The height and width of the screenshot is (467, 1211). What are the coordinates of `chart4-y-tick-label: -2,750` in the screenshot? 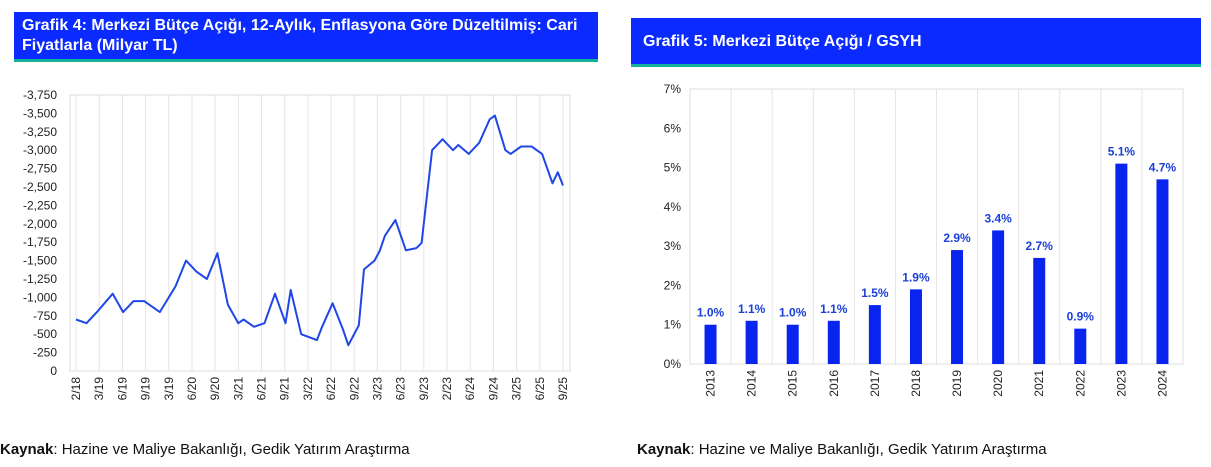 It's located at (40, 169).